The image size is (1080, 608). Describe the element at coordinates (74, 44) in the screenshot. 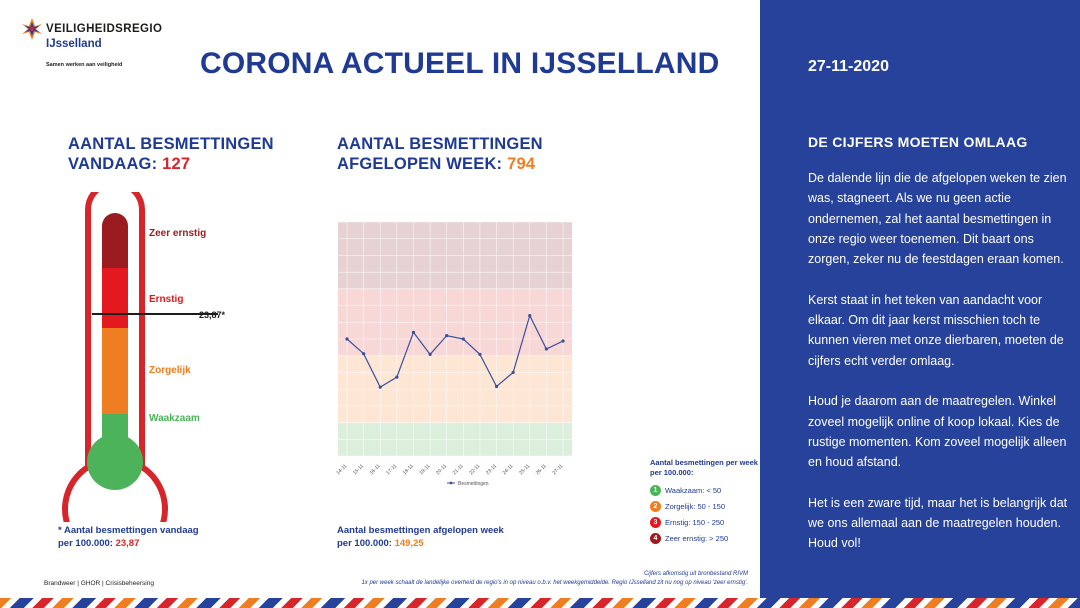

I see `logo-region: IJsselland` at that location.